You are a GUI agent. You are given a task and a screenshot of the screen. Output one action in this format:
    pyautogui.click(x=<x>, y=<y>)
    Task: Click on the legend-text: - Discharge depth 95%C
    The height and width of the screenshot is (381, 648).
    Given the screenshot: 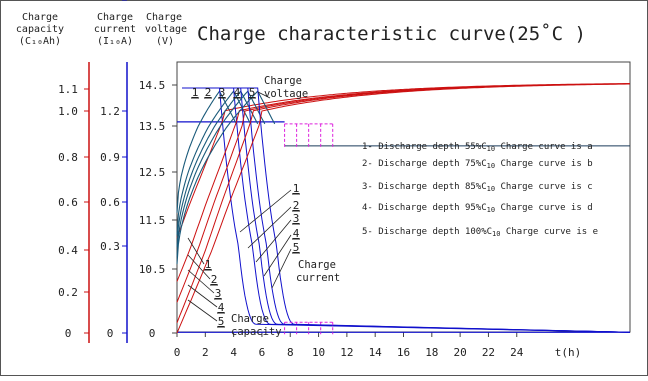 What is the action you would take?
    pyautogui.click(x=426, y=208)
    